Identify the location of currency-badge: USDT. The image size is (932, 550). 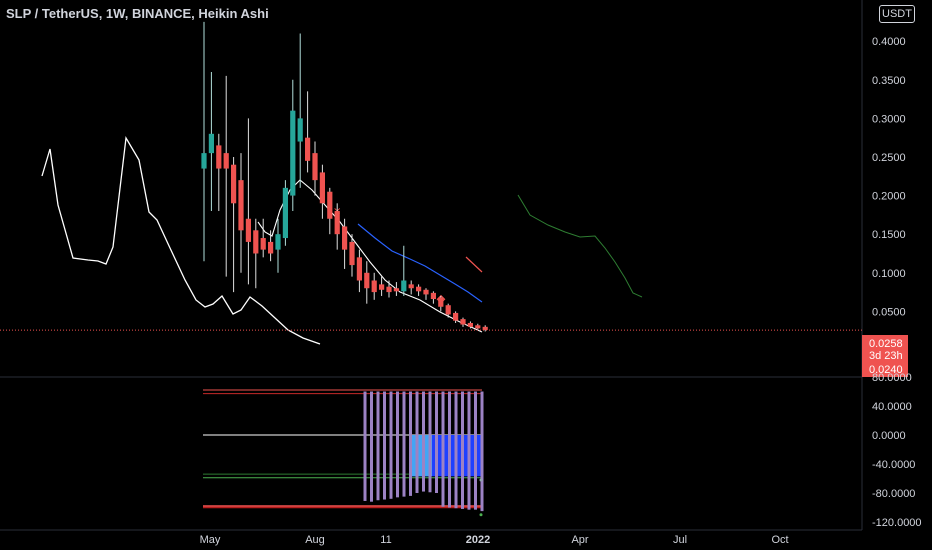
(897, 14).